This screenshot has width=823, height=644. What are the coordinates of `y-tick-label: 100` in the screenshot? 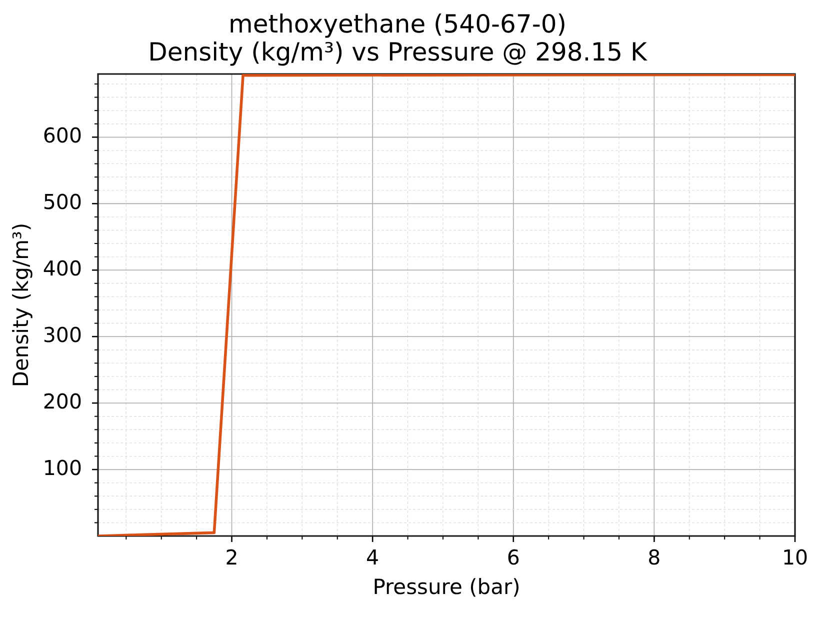 It's located at (62, 468).